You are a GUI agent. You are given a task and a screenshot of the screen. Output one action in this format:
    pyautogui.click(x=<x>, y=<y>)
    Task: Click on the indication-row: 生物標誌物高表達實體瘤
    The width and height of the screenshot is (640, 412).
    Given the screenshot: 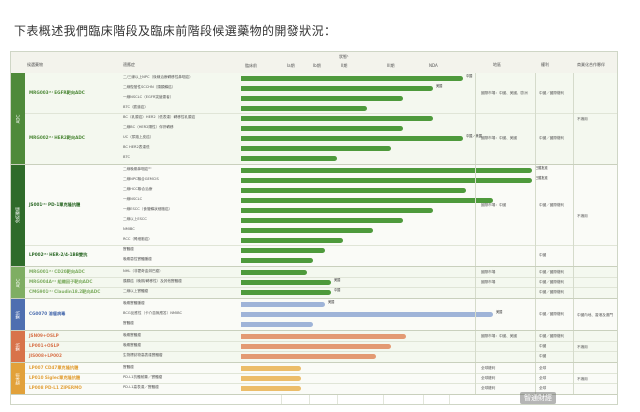 What is the action you would take?
    pyautogui.click(x=370, y=356)
    